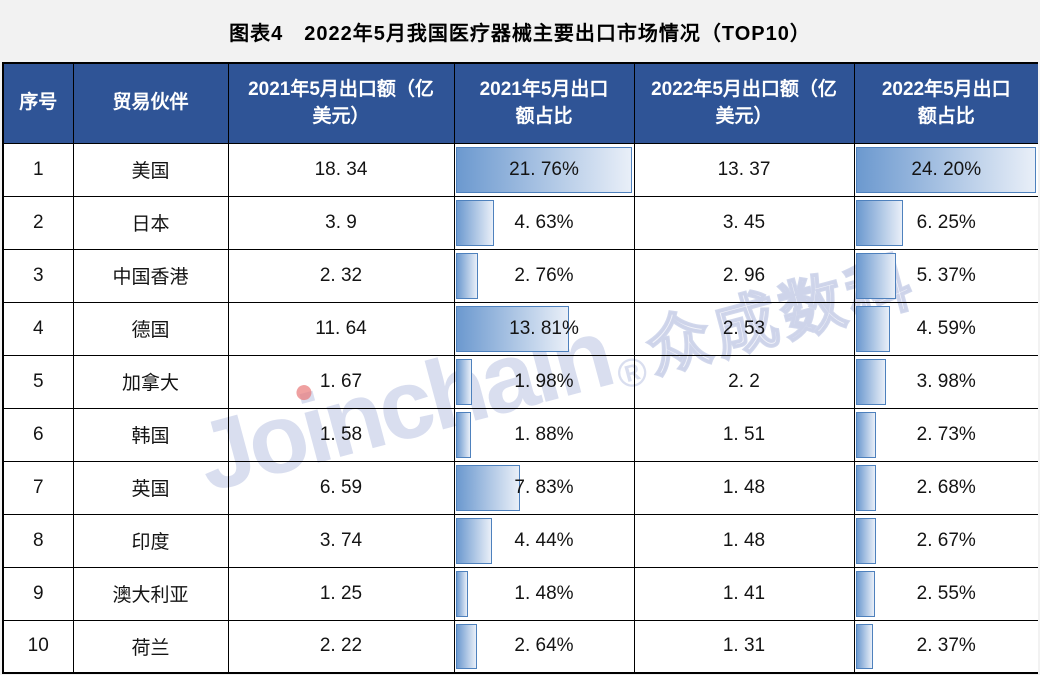  Describe the element at coordinates (150, 381) in the screenshot. I see `partner-cell: 加拿大` at that location.